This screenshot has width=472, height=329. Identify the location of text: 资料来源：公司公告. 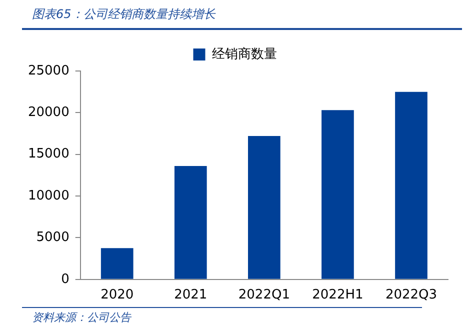
(81, 317).